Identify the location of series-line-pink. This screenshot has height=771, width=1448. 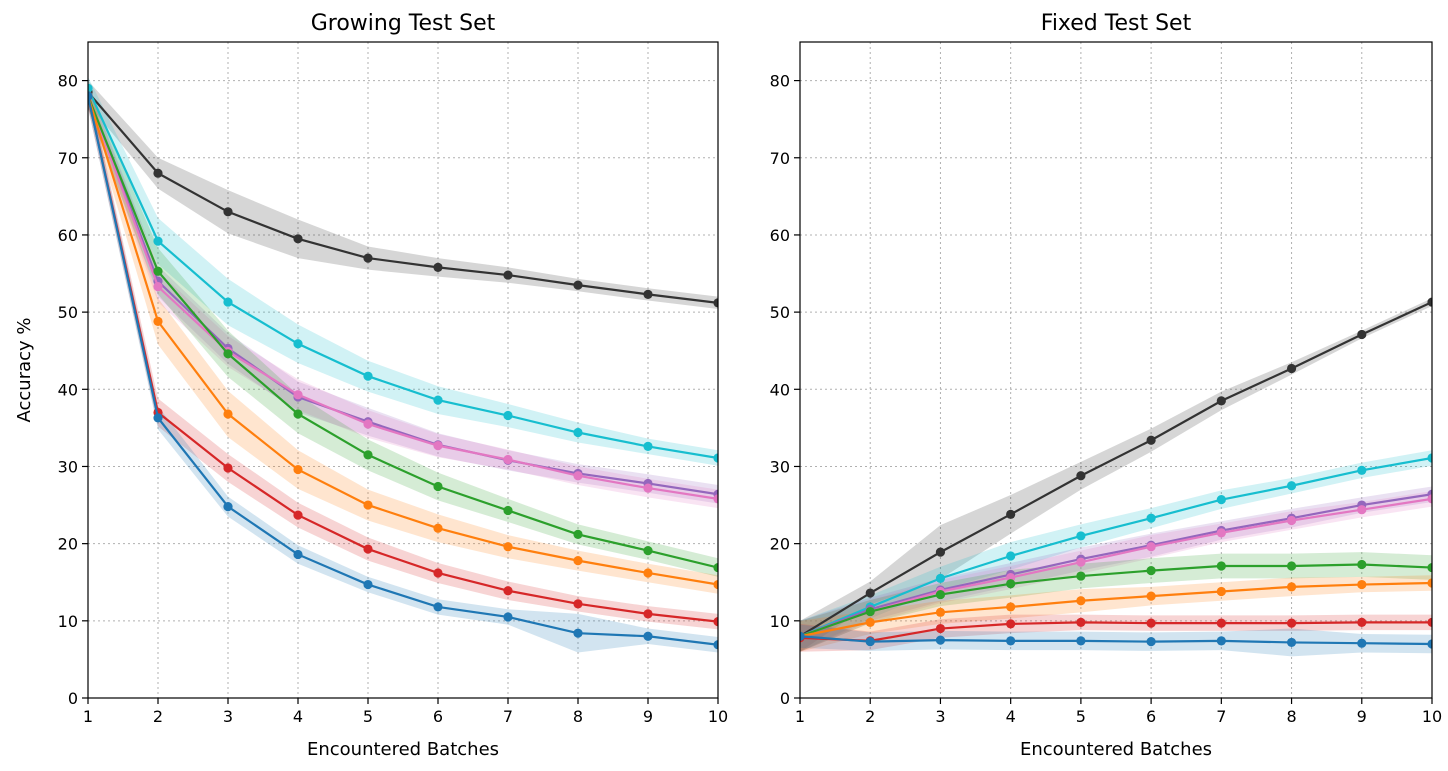
(1116, 567).